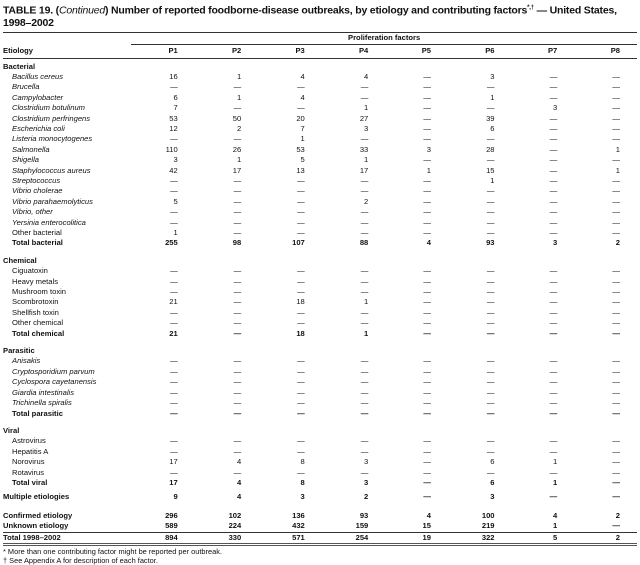 This screenshot has width=640, height=565. Describe the element at coordinates (490, 118) in the screenshot. I see `value-cell-p6: 39` at that location.